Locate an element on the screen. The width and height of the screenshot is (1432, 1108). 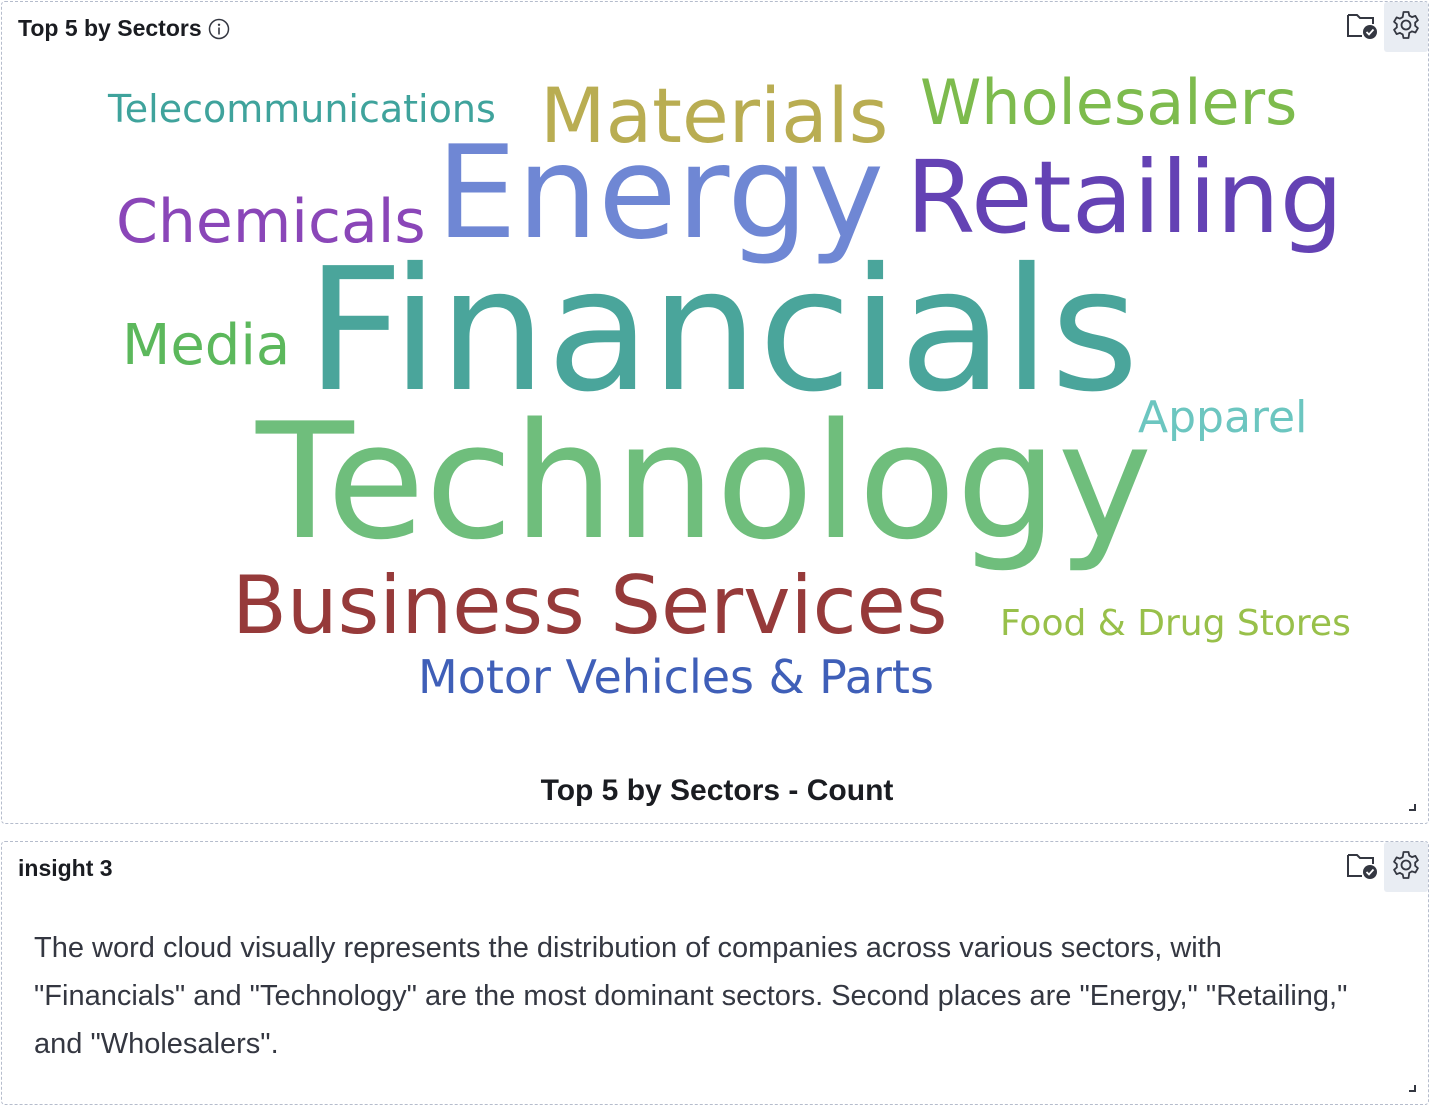
word-cloud-term: Media is located at coordinates (206, 345).